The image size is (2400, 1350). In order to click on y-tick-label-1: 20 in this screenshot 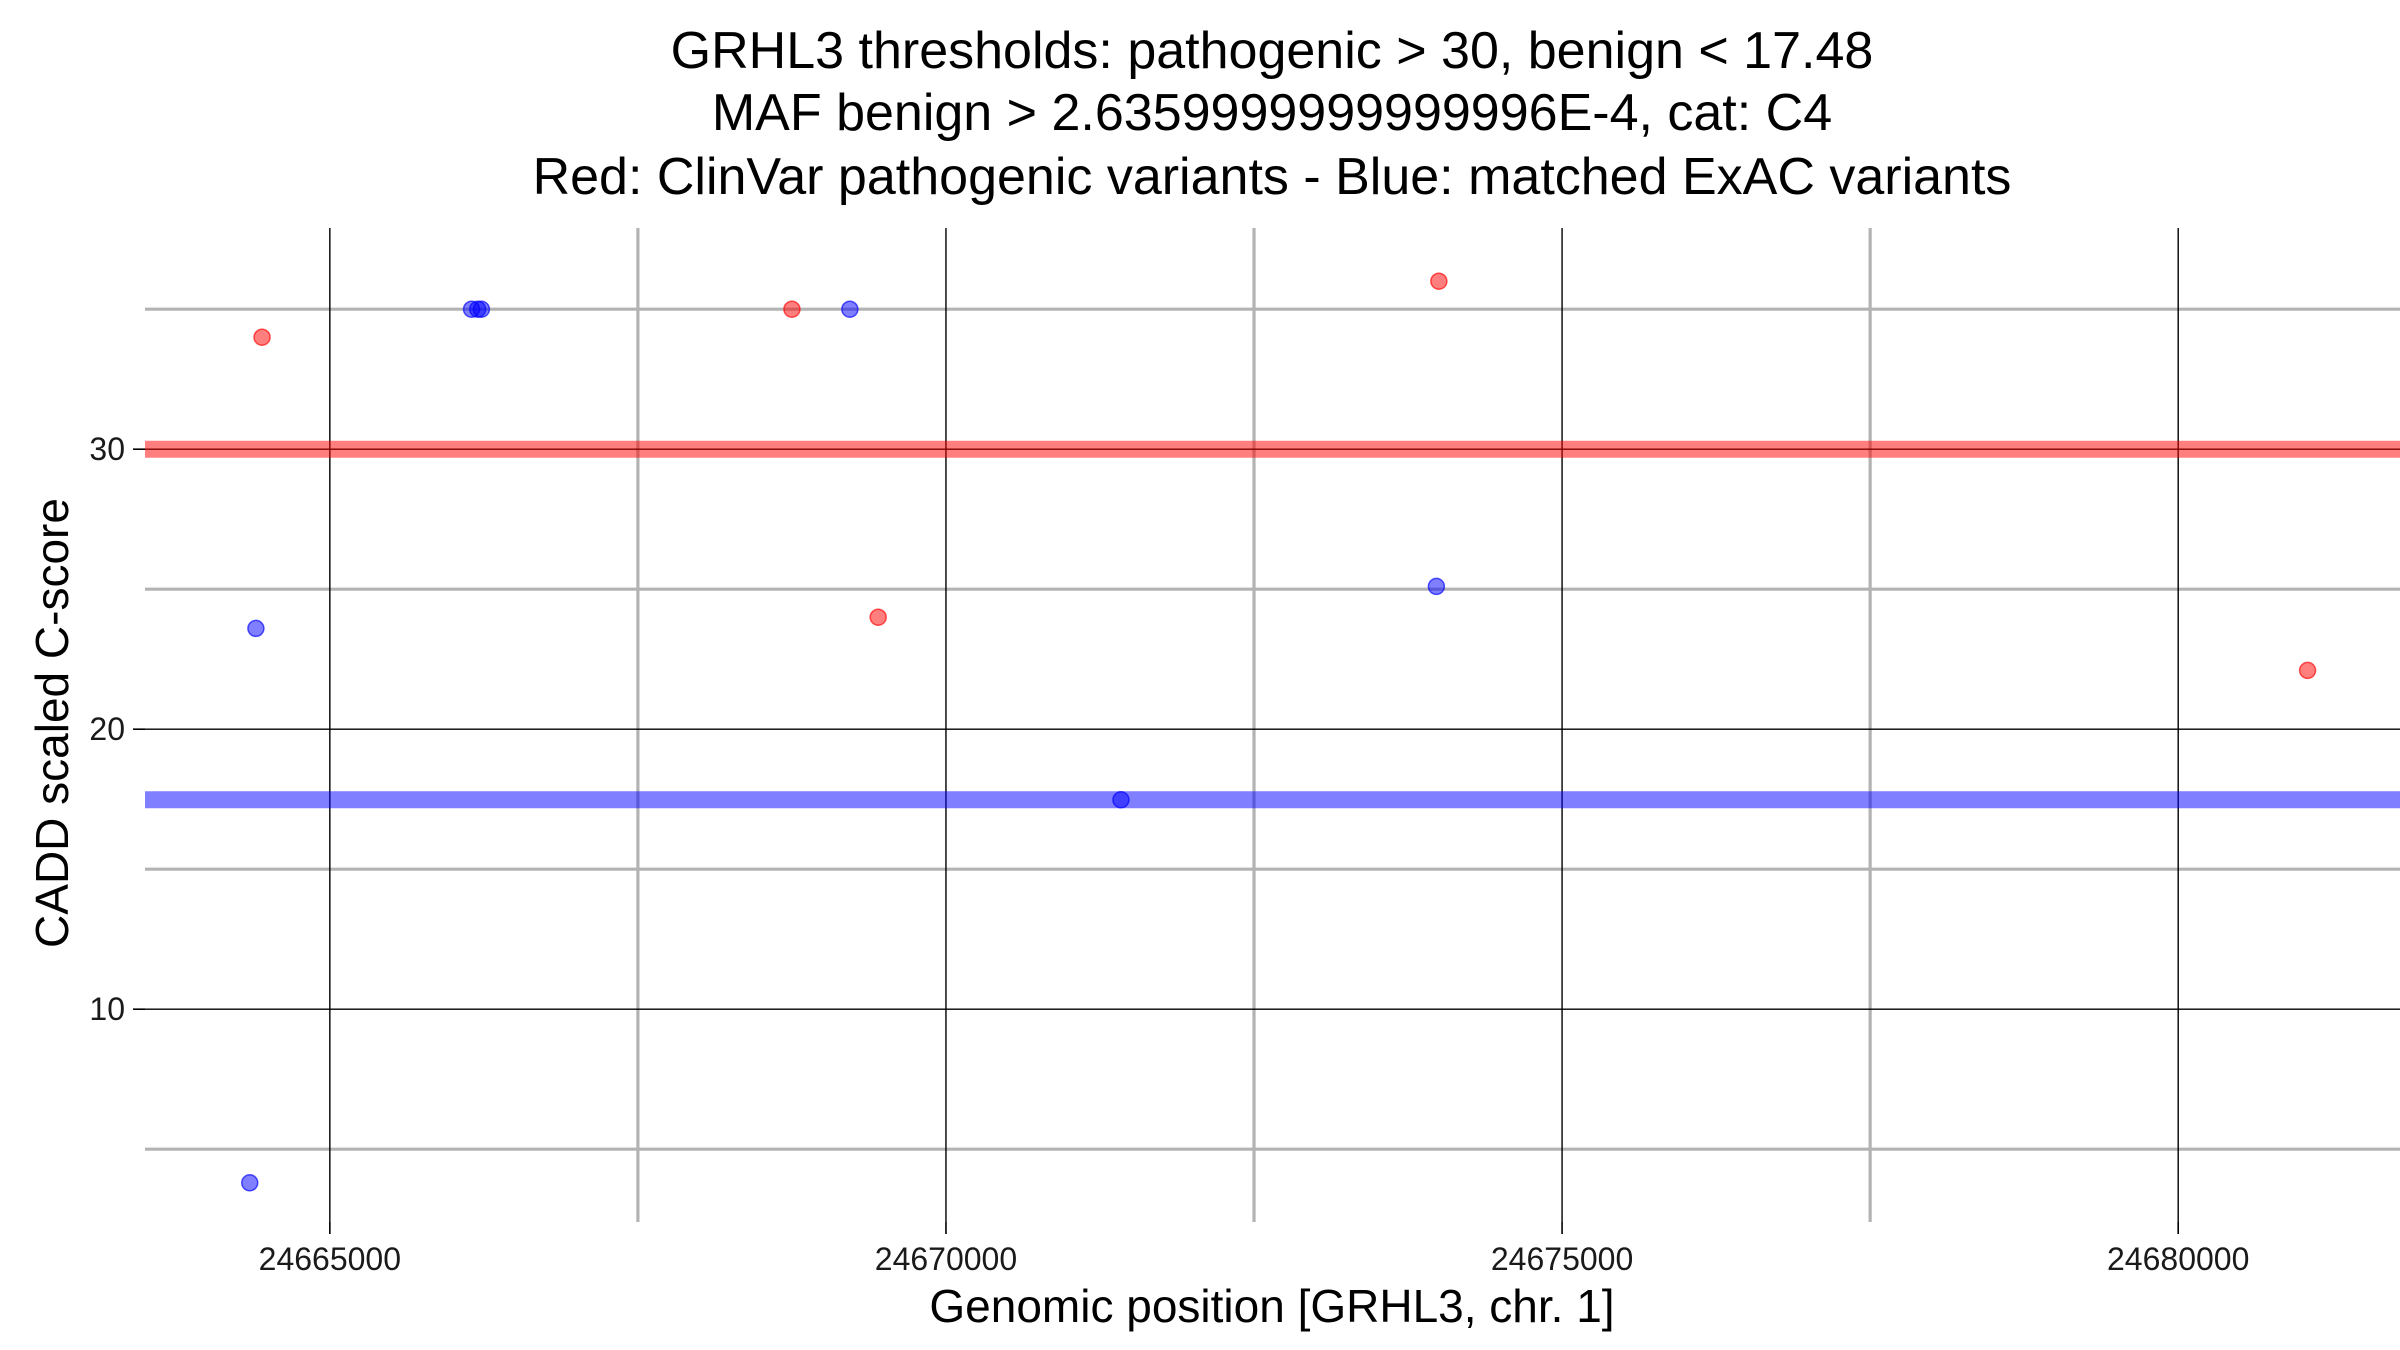, I will do `click(107, 729)`.